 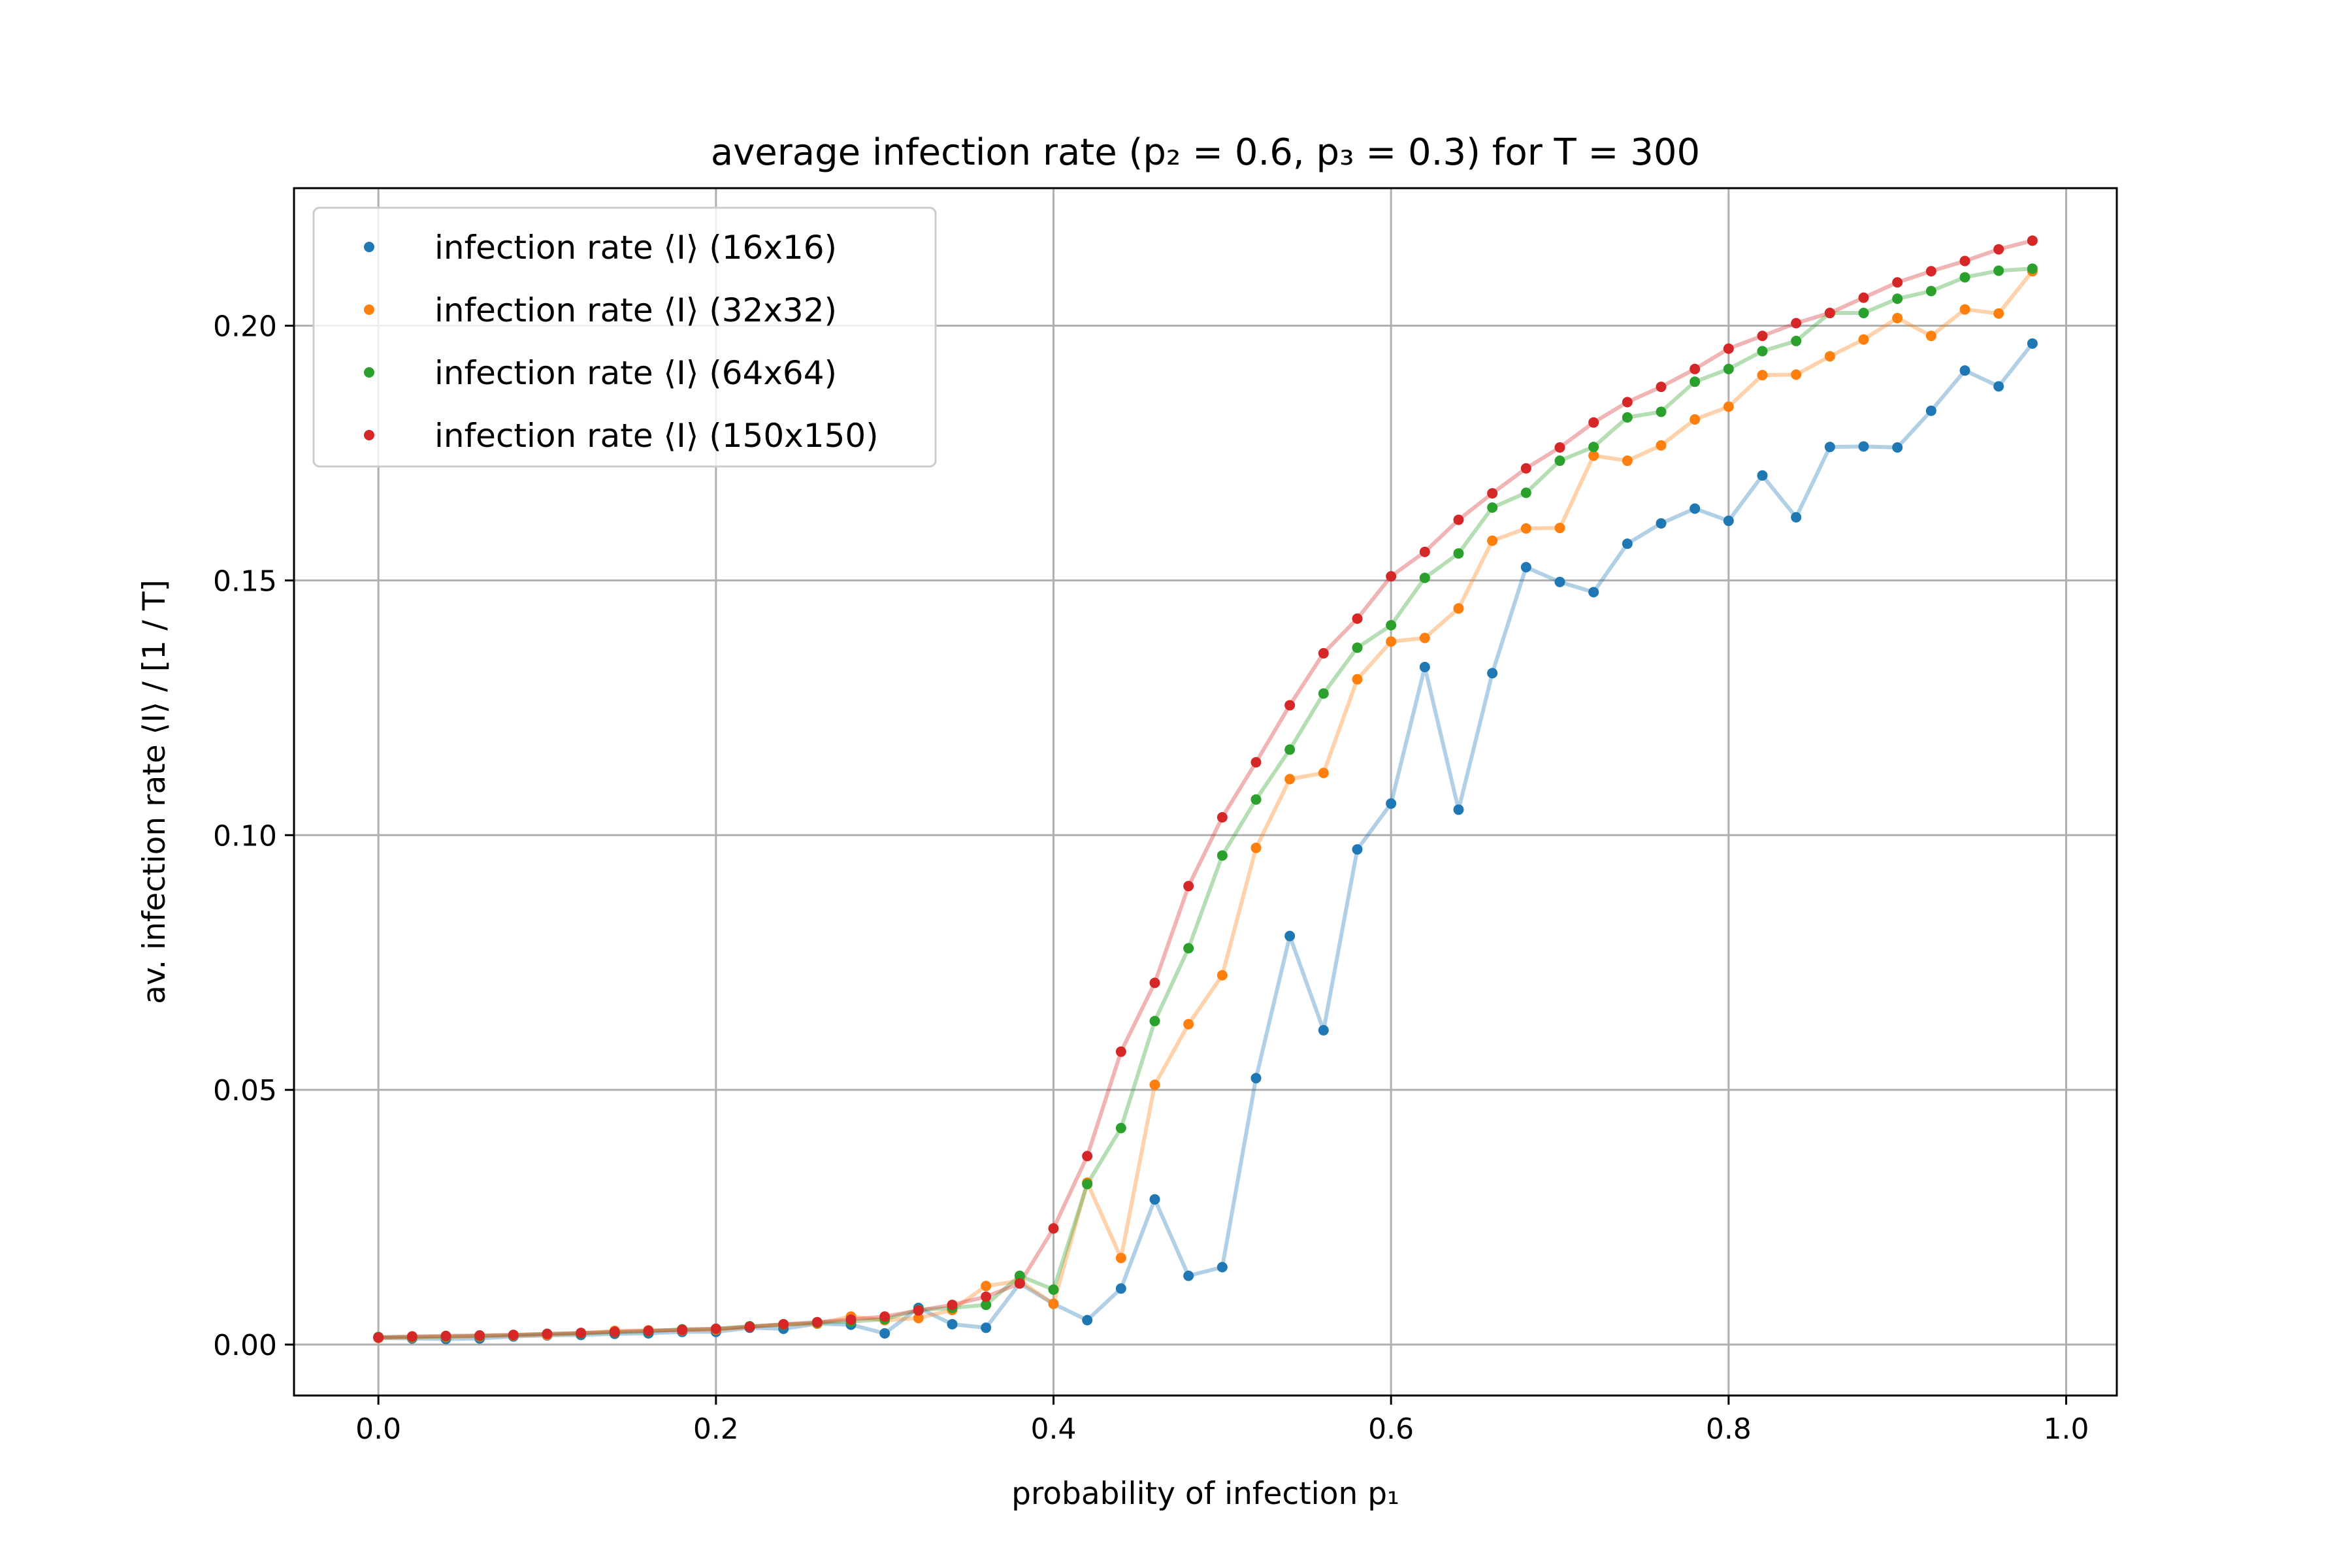 What do you see at coordinates (1054, 1429) in the screenshot?
I see `x-tick-label: 0.4` at bounding box center [1054, 1429].